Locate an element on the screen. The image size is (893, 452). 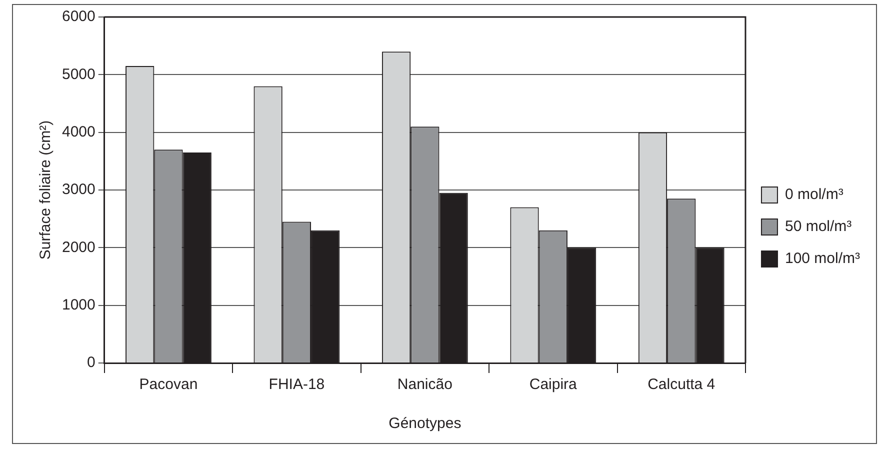
y-tick-label: 5000 is located at coordinates (79, 74).